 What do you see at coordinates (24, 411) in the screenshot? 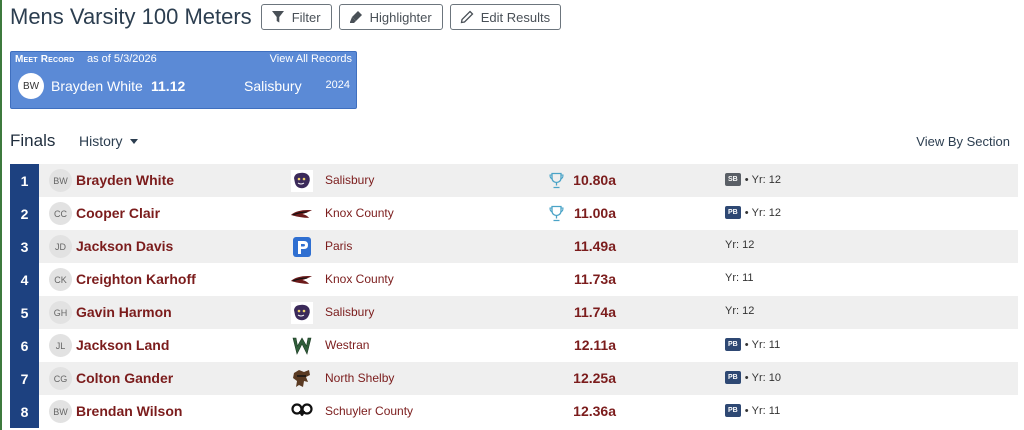
I see `place-number: 8` at bounding box center [24, 411].